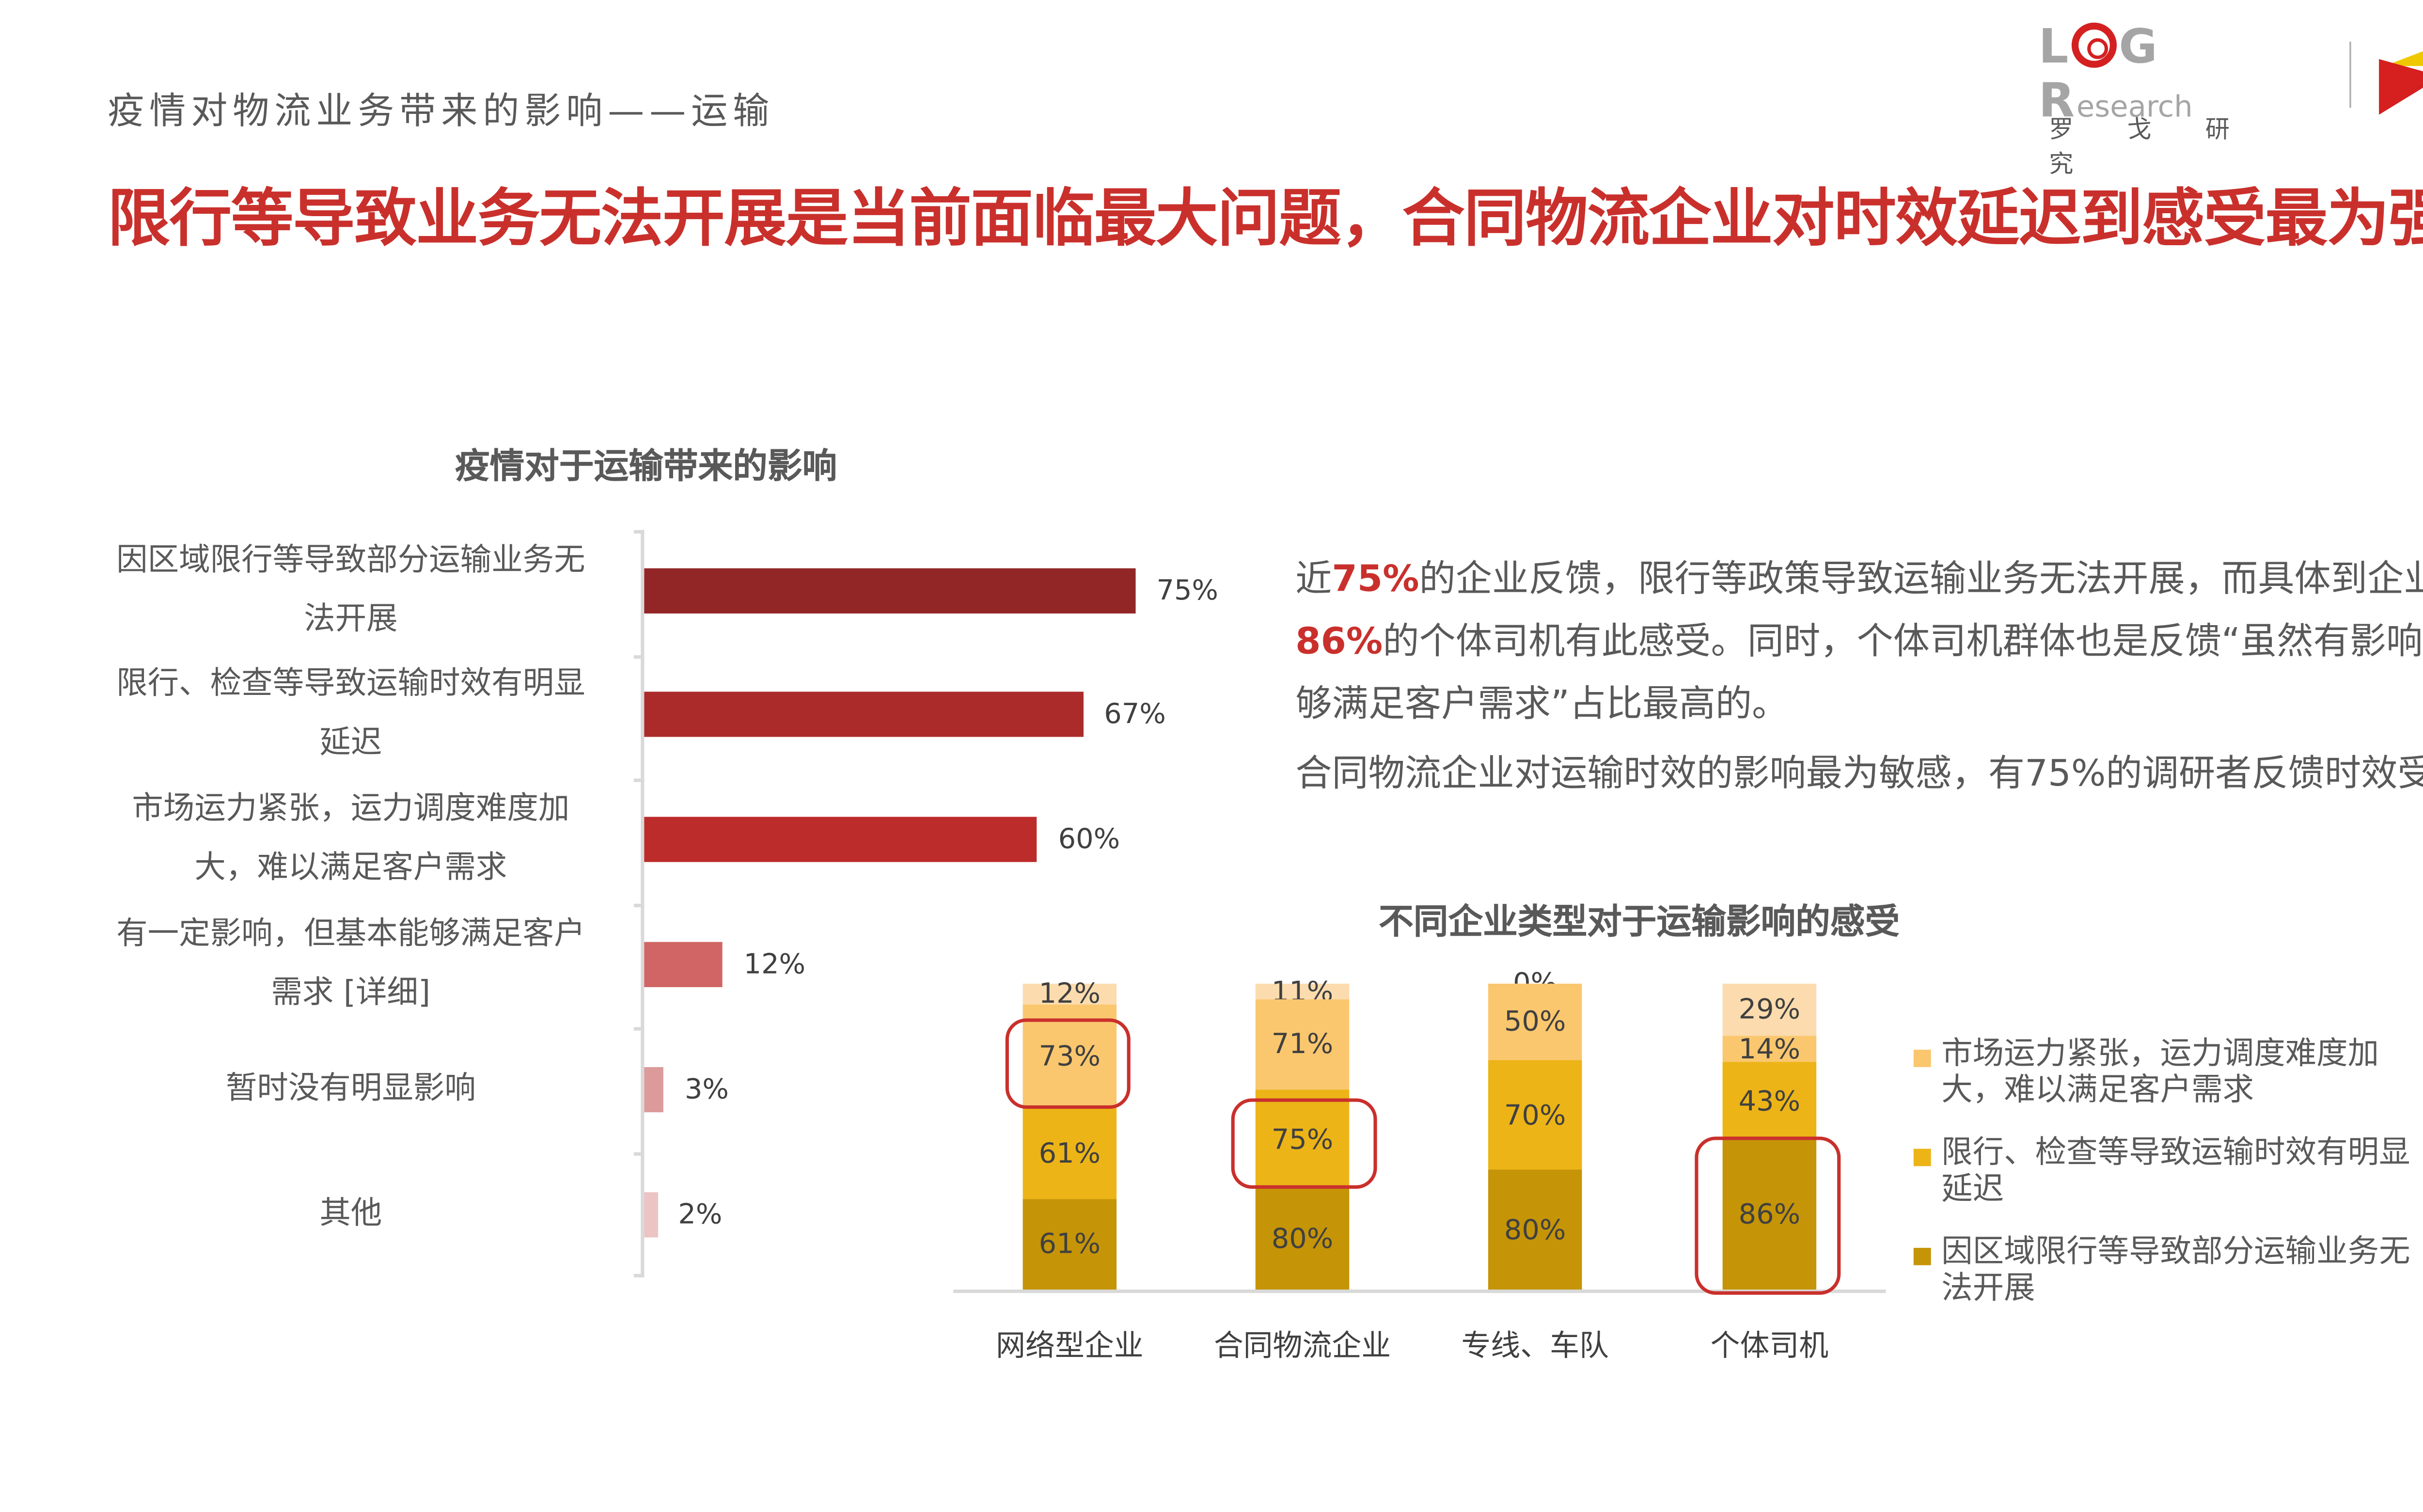  What do you see at coordinates (1265, 220) in the screenshot?
I see `page-headline: 限行等导致业务无法开展是当前面临最大问题，合同物流企业对时效延迟到感受最为强烈` at bounding box center [1265, 220].